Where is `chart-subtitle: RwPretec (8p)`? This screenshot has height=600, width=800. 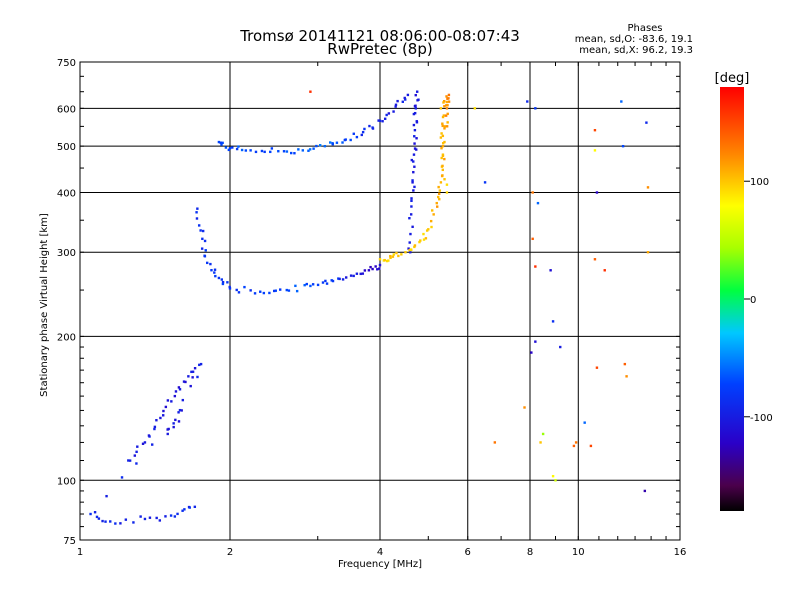
chart-subtitle: RwPretec (8p) is located at coordinates (379, 49).